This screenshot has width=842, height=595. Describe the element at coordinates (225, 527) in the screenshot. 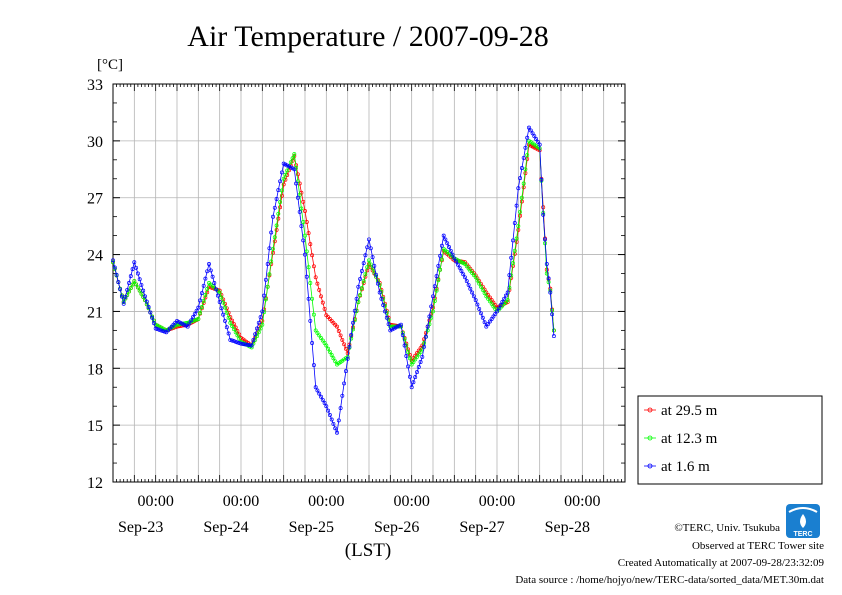

I see `x-tick-date-label: Sep-24` at that location.